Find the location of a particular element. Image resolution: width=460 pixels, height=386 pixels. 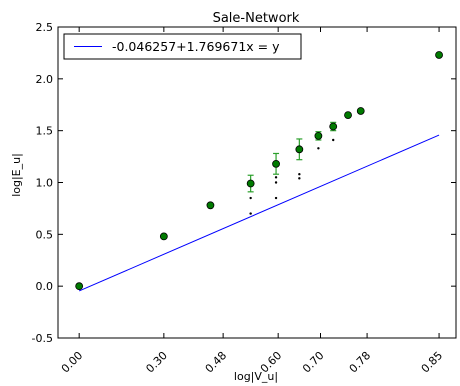

y-tick-label: 0.5 is located at coordinates (45, 234).